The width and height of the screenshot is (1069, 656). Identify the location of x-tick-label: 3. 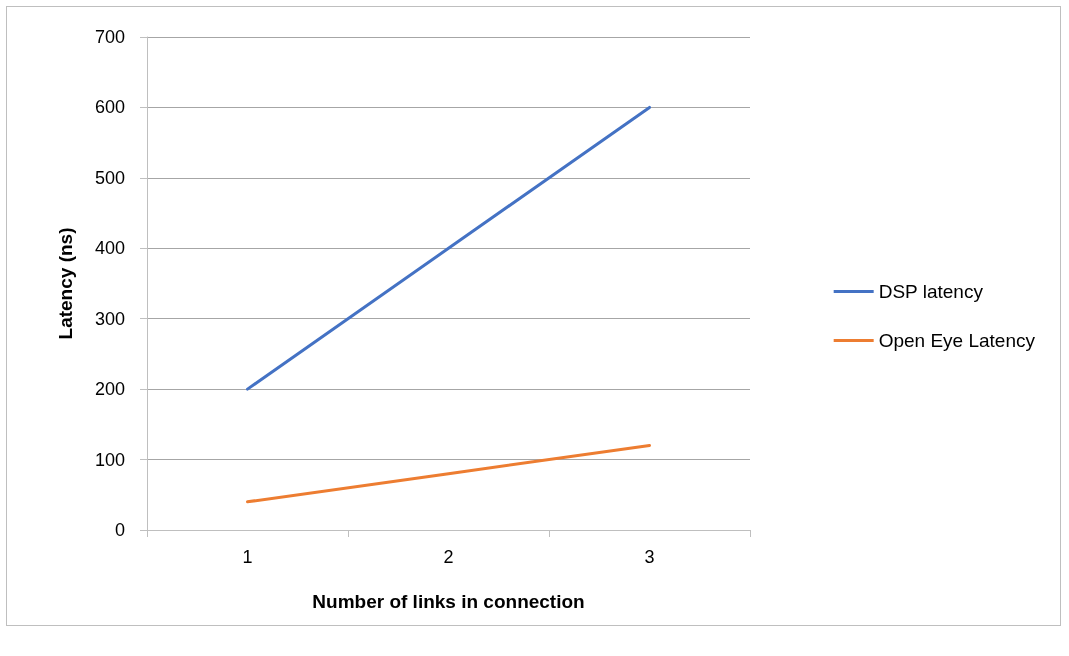
(649, 557).